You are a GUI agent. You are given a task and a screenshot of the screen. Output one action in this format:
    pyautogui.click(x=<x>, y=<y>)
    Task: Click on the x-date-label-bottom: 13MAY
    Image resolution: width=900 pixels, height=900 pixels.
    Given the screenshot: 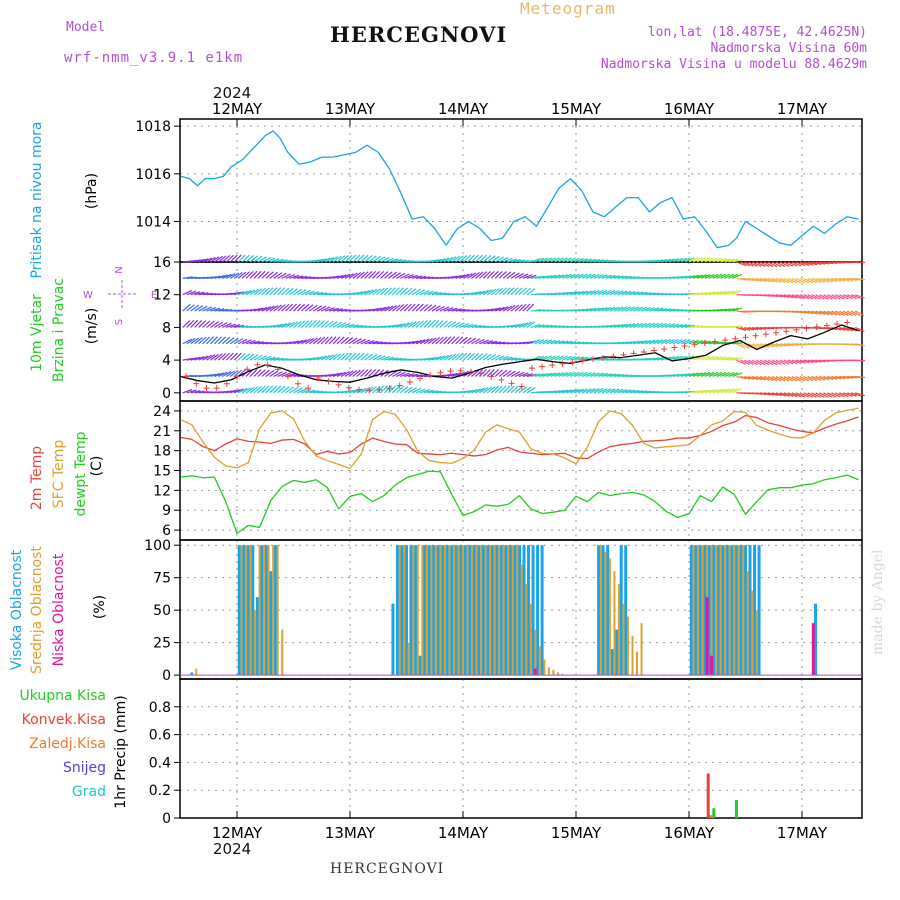 What is the action you would take?
    pyautogui.click(x=350, y=833)
    